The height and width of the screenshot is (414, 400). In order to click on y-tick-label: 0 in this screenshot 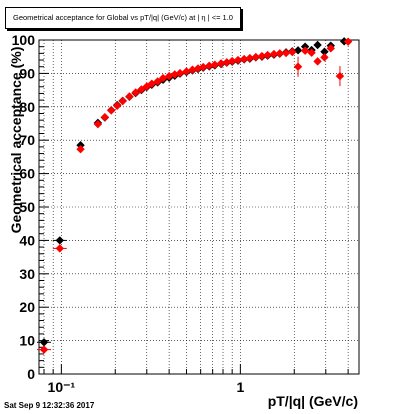, I will do `click(31, 374)`.